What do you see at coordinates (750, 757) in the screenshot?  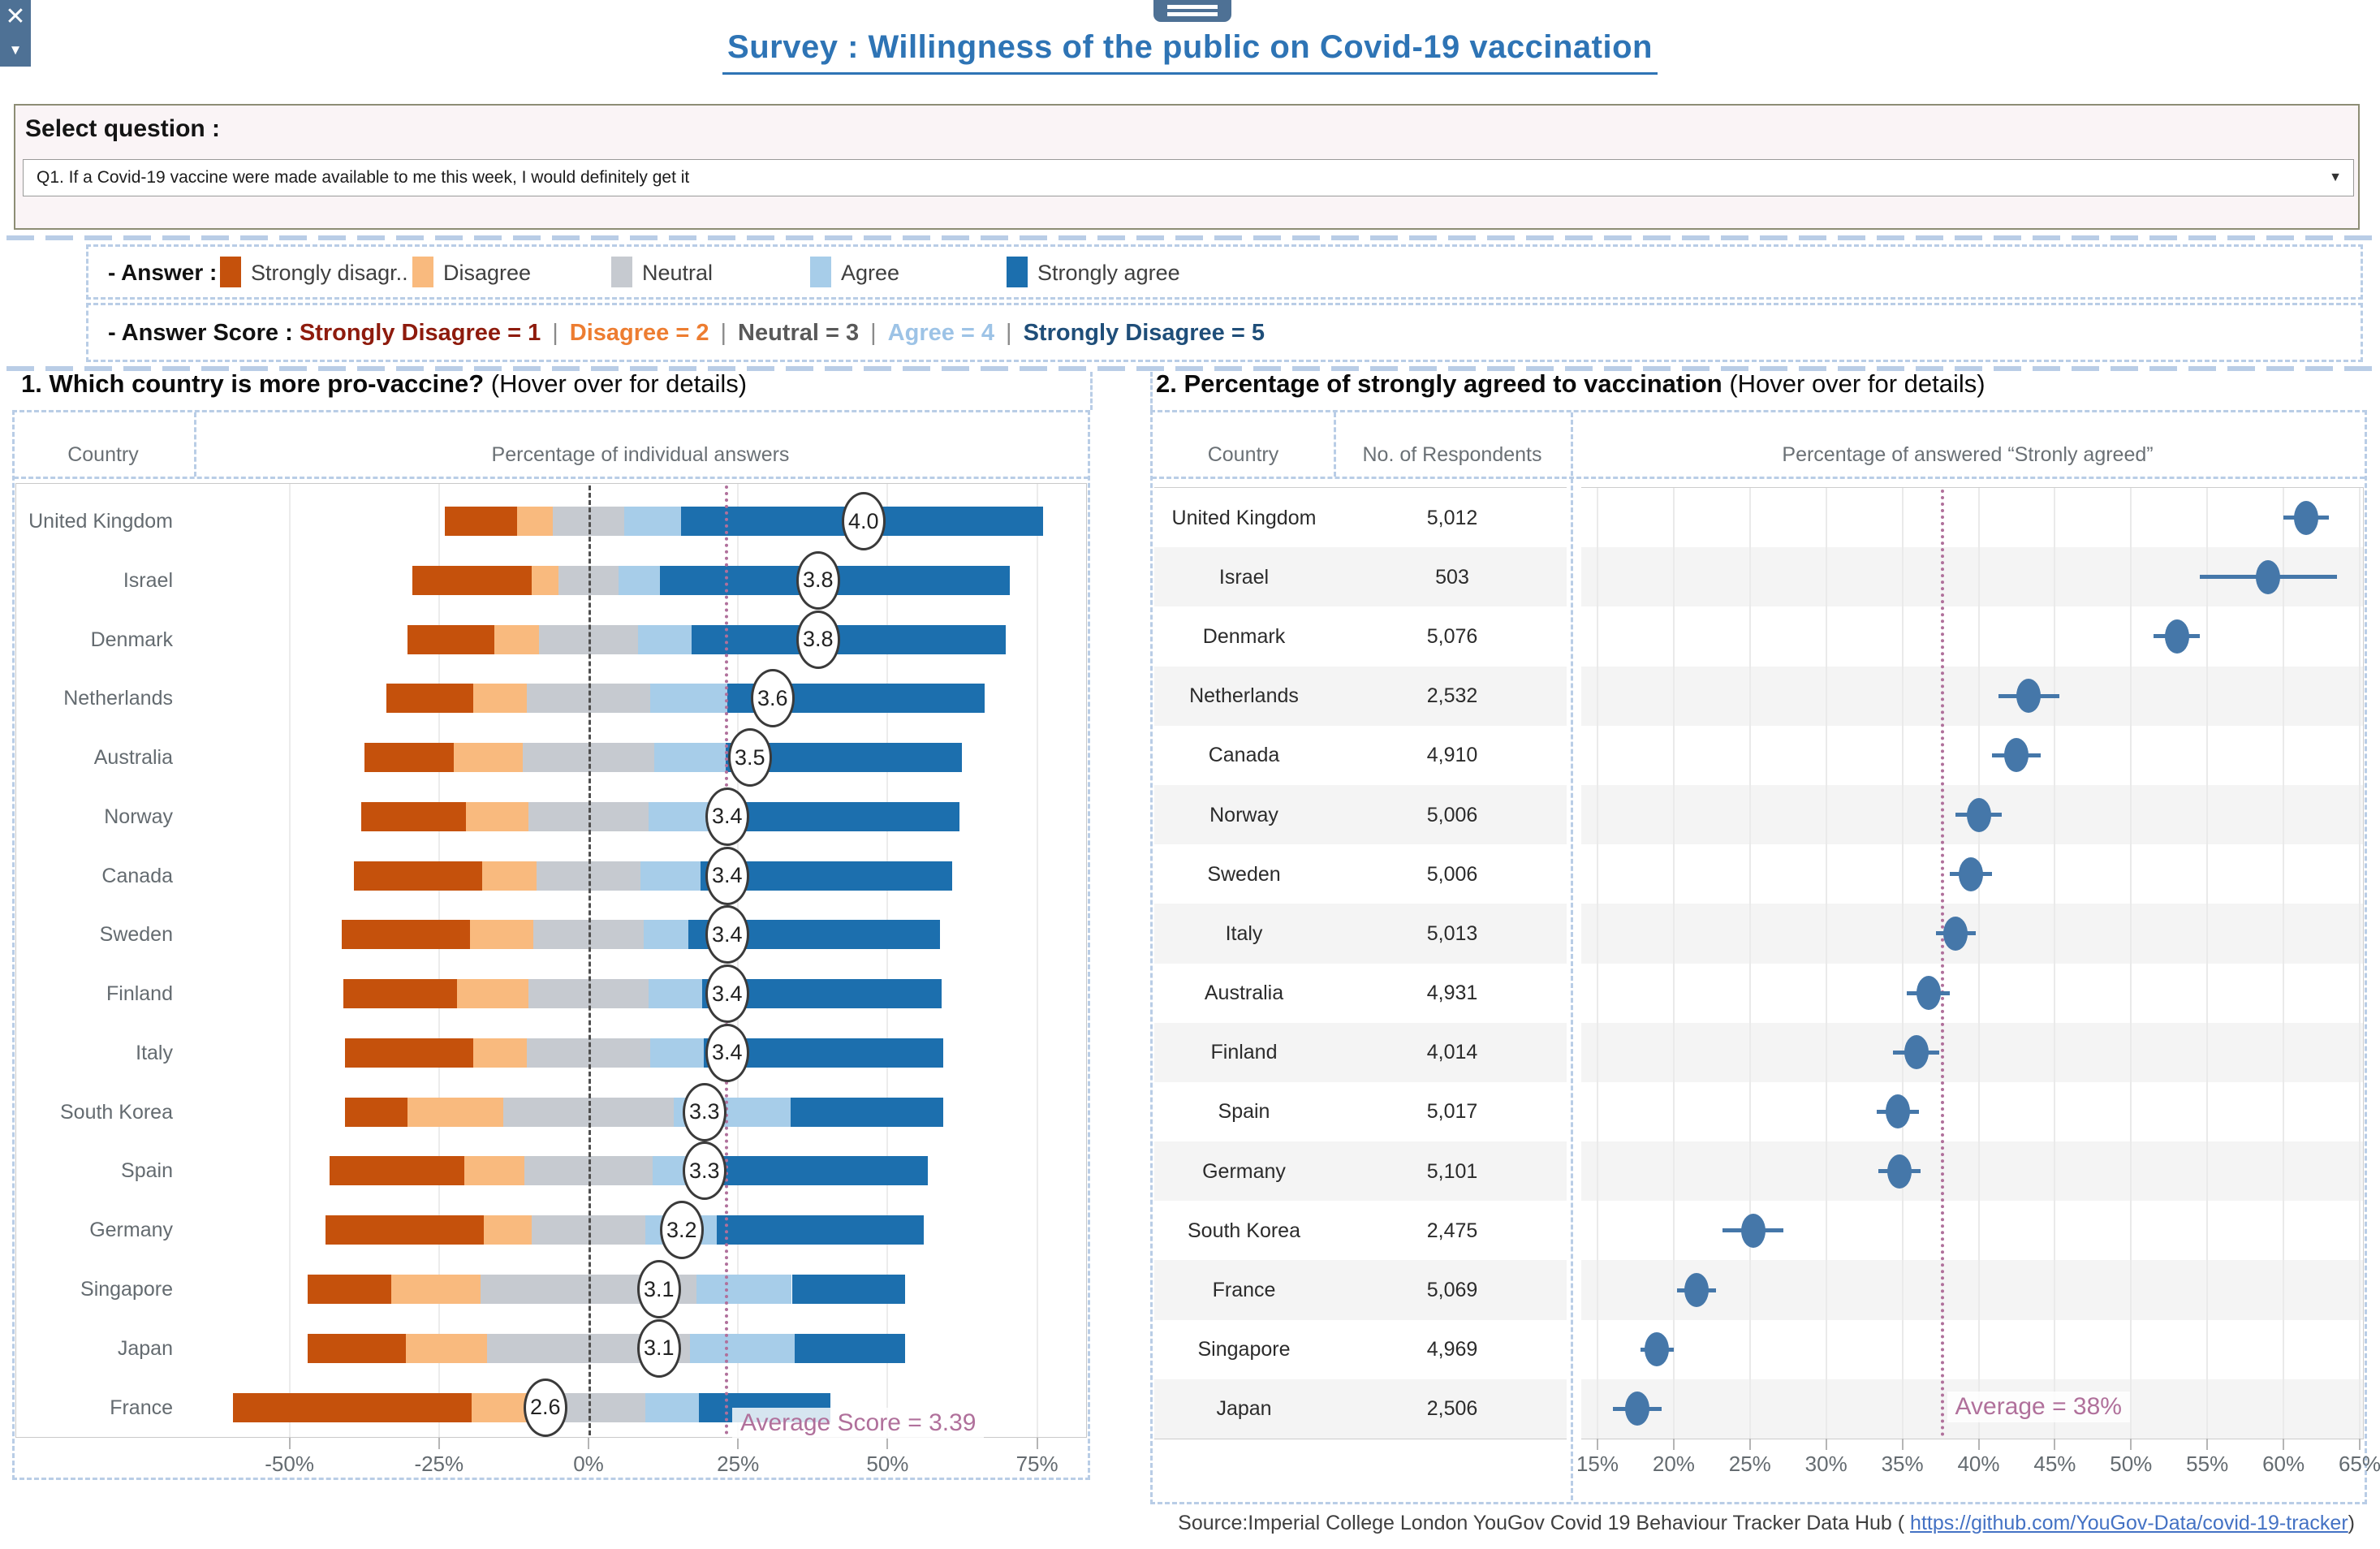 I see `score-badge: 3.5` at bounding box center [750, 757].